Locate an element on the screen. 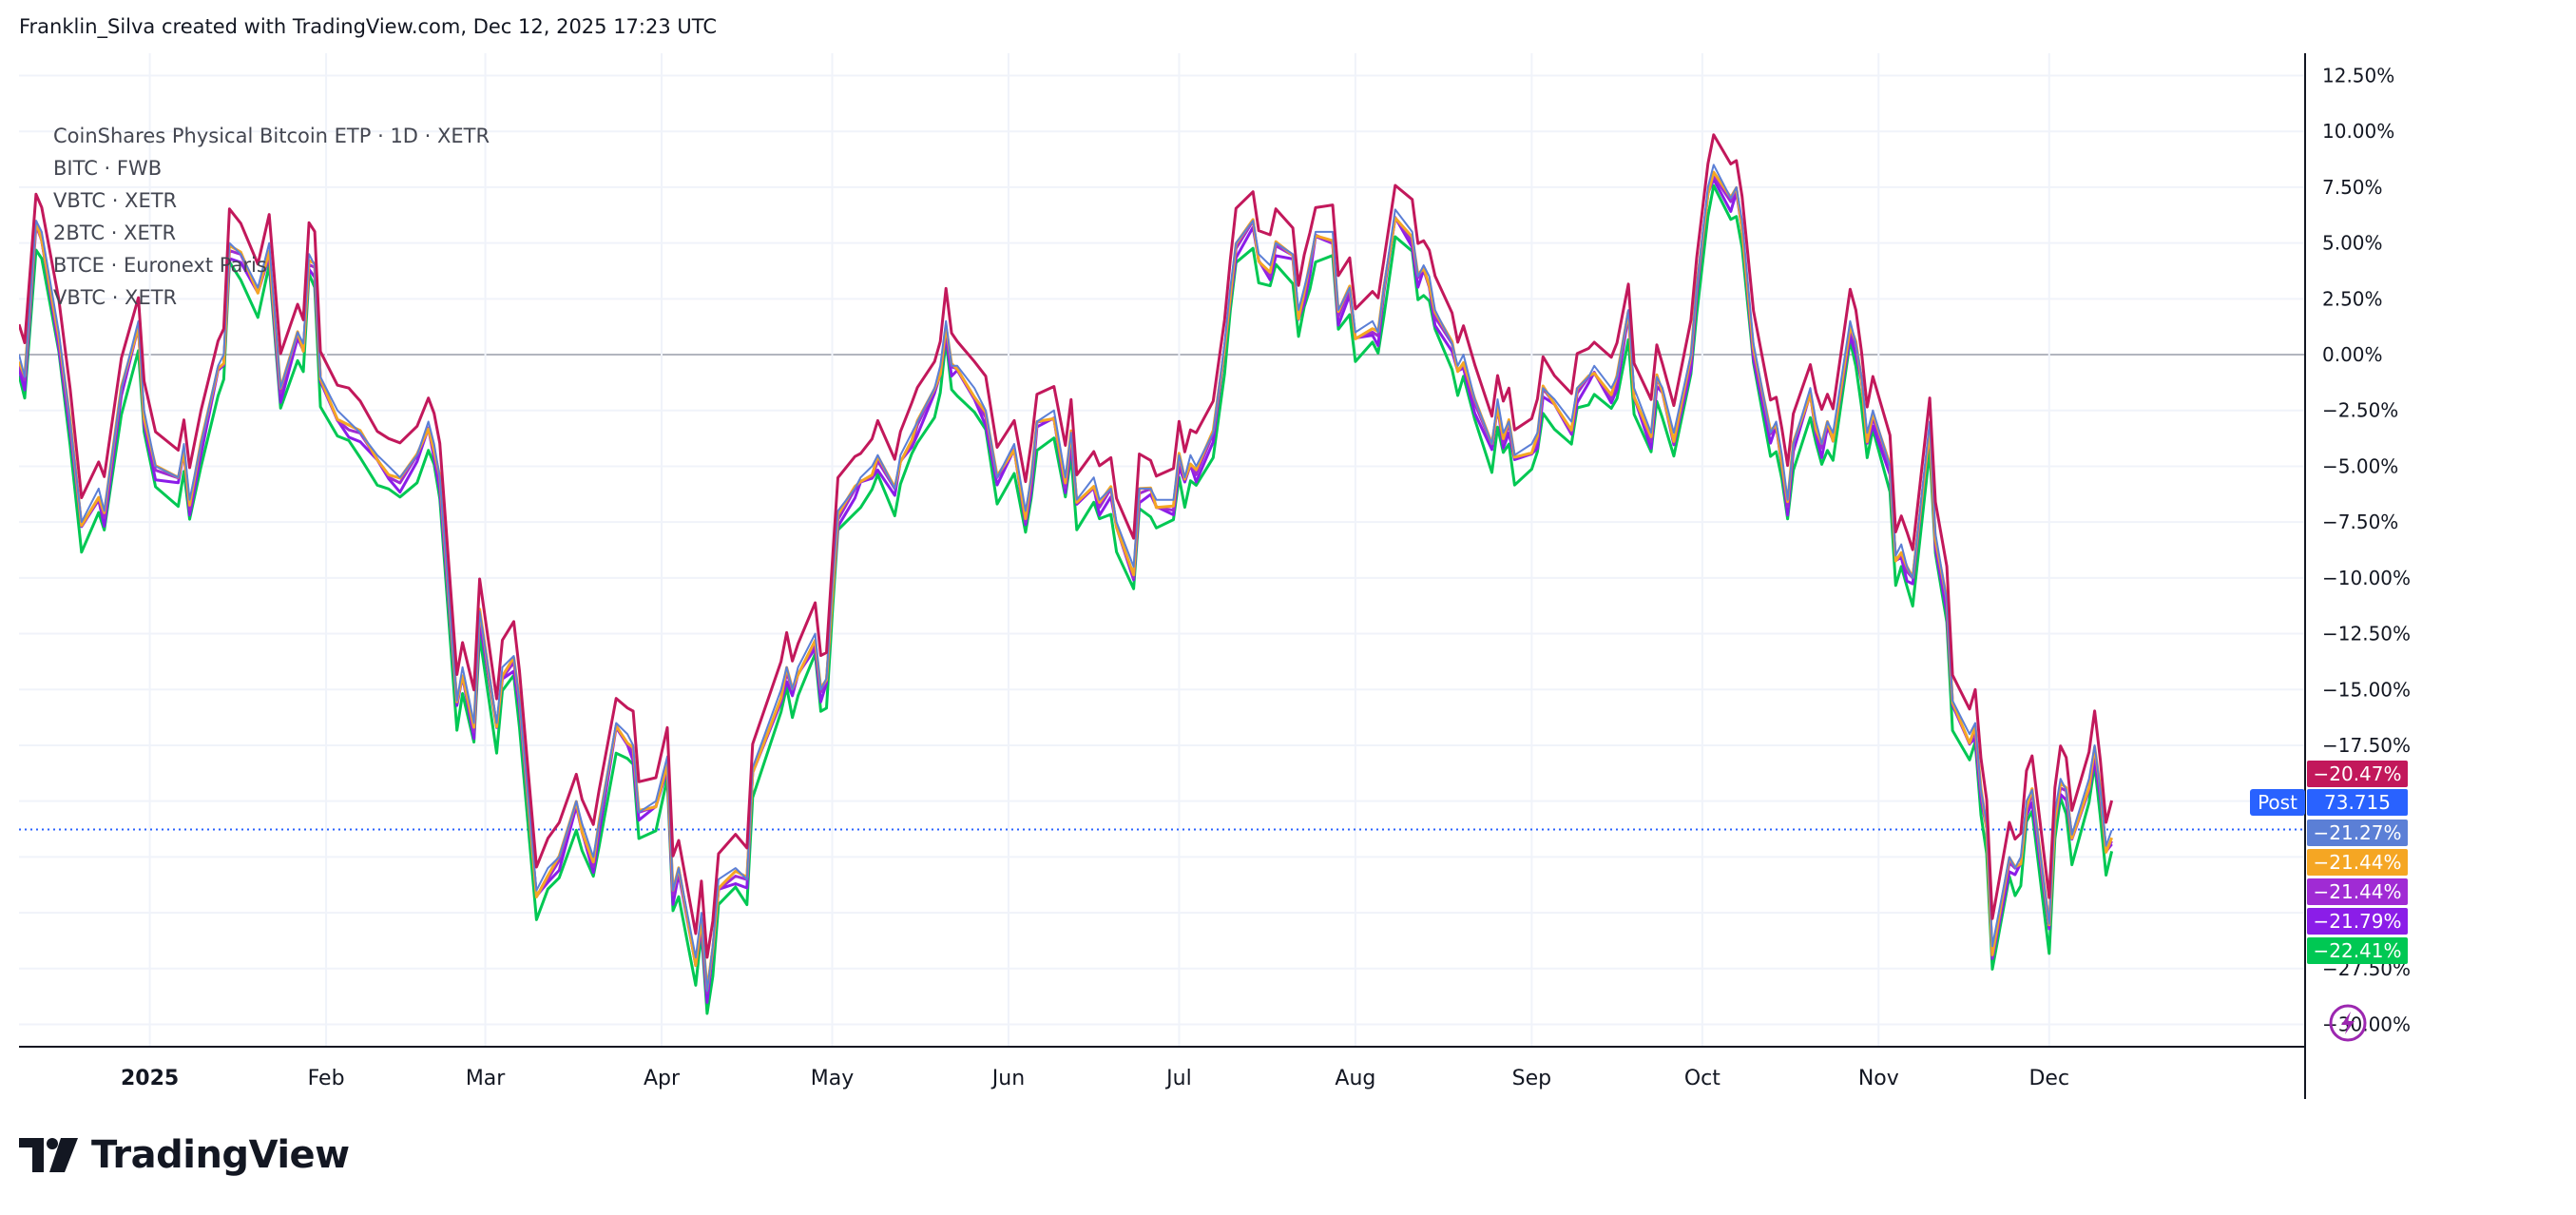  last-value-label: −20.47% is located at coordinates (2357, 773).